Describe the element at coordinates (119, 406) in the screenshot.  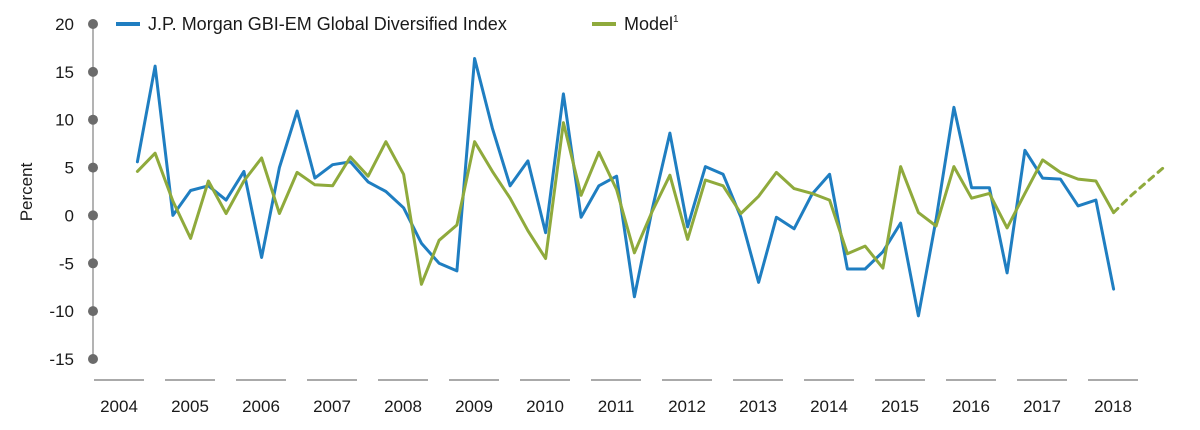
I see `x-tick-label: 2004` at that location.